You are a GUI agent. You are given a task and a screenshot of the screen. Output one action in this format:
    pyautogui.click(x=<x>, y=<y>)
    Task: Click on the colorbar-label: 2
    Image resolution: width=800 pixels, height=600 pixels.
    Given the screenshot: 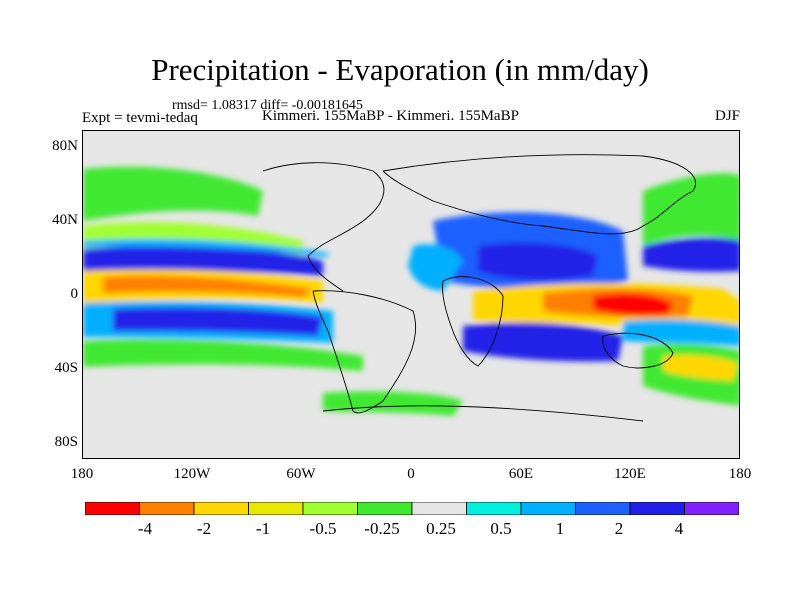 What is the action you would take?
    pyautogui.click(x=619, y=528)
    